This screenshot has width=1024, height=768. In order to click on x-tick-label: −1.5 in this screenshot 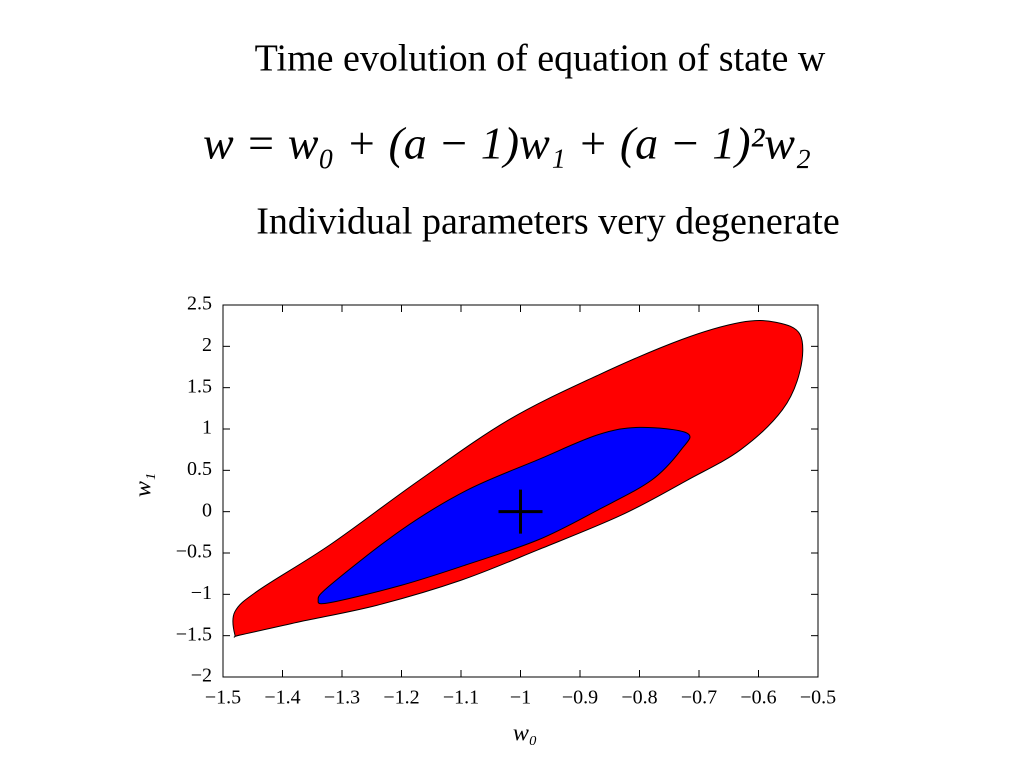, I will do `click(223, 698)`.